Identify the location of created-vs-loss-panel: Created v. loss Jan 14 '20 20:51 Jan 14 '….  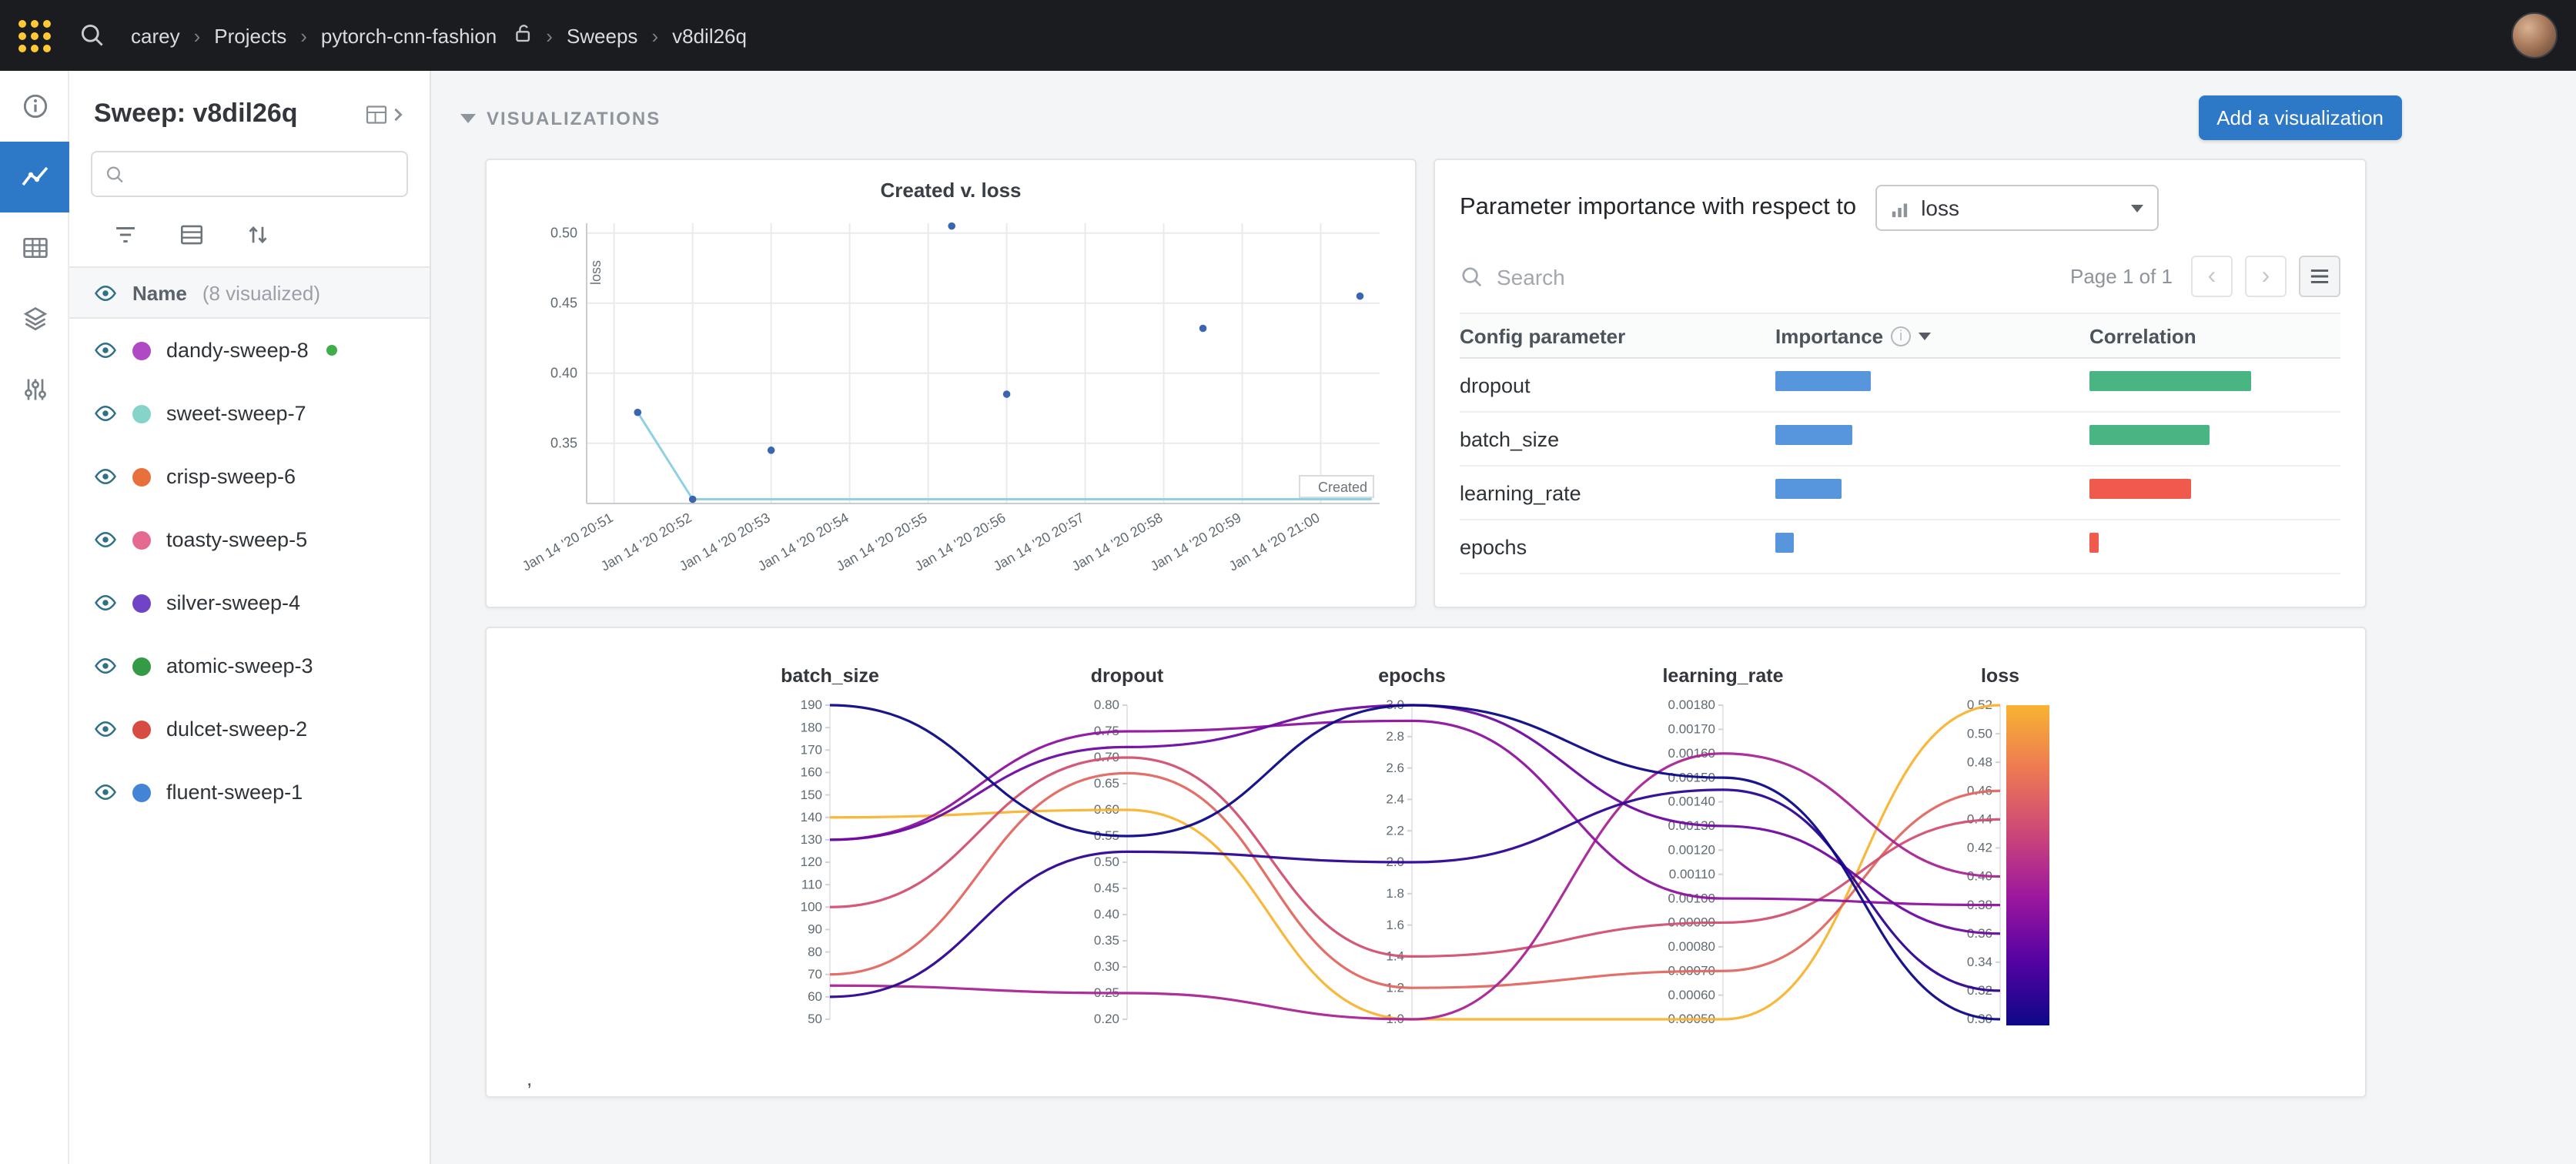
(951, 383).